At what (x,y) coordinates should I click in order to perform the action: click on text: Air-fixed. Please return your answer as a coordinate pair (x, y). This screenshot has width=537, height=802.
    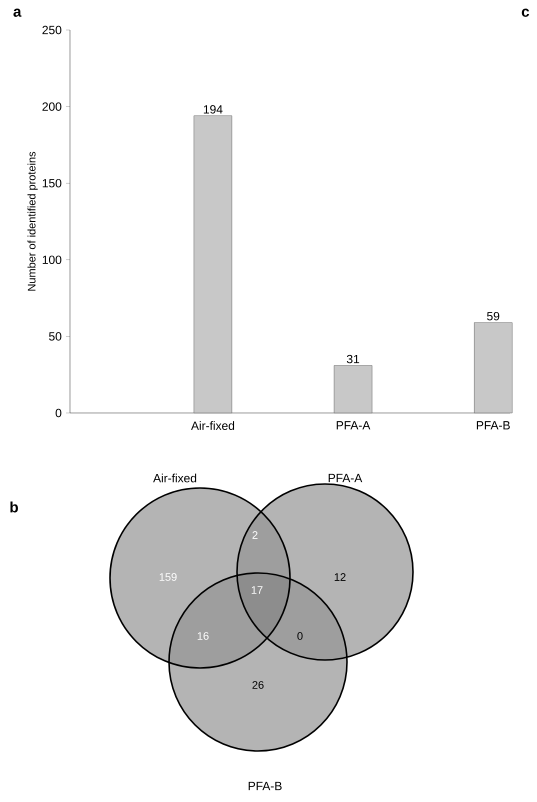
    Looking at the image, I should click on (174, 478).